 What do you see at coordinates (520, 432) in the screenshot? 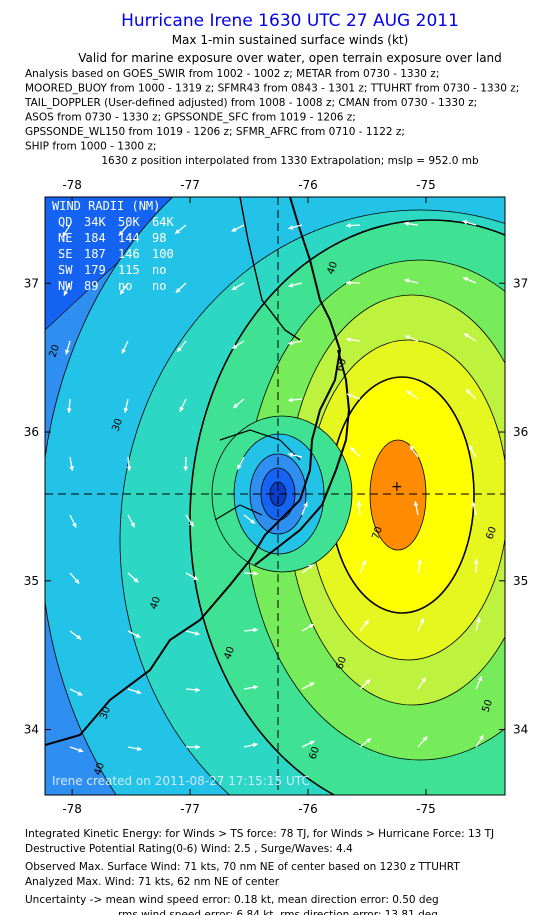
I see `lat-label: 36` at bounding box center [520, 432].